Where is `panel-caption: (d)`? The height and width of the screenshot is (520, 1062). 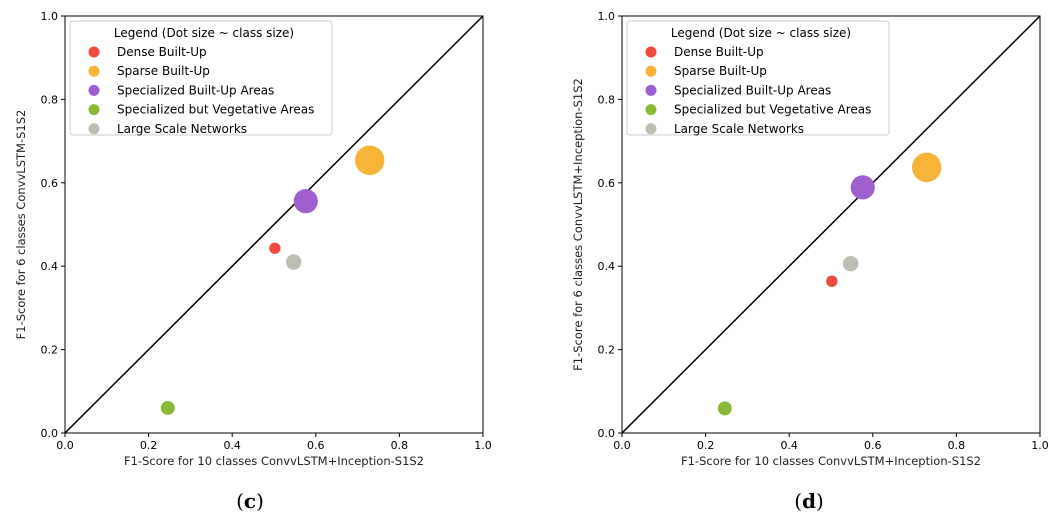 panel-caption: (d) is located at coordinates (809, 501).